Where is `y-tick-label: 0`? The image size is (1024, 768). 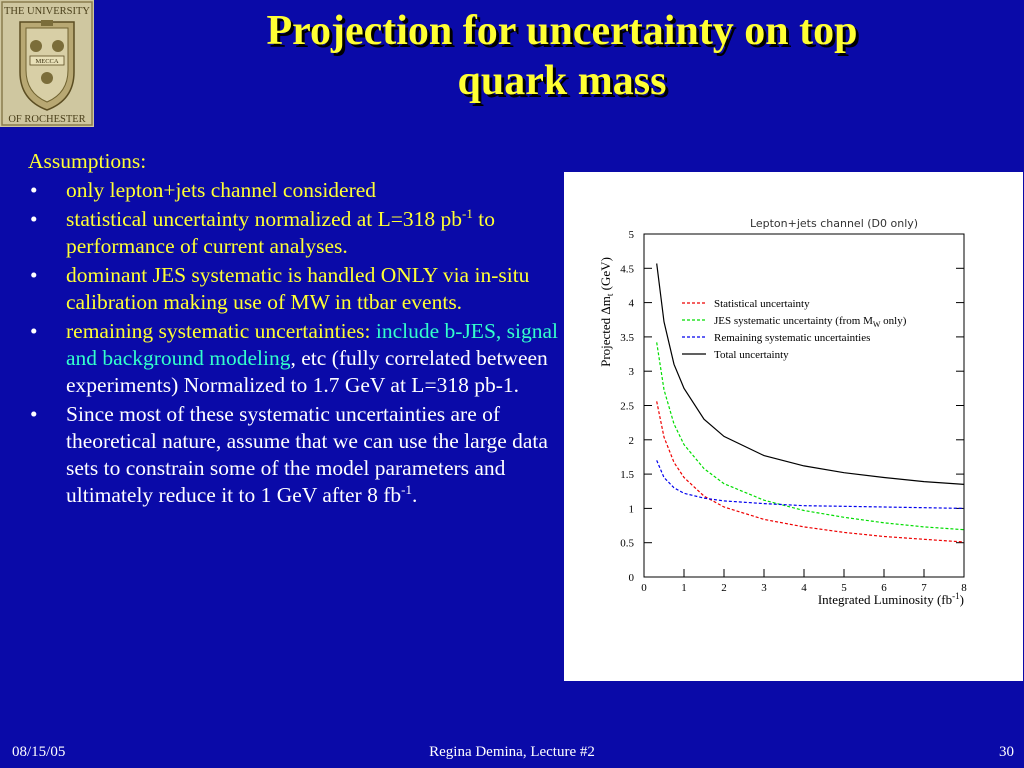 y-tick-label: 0 is located at coordinates (632, 578).